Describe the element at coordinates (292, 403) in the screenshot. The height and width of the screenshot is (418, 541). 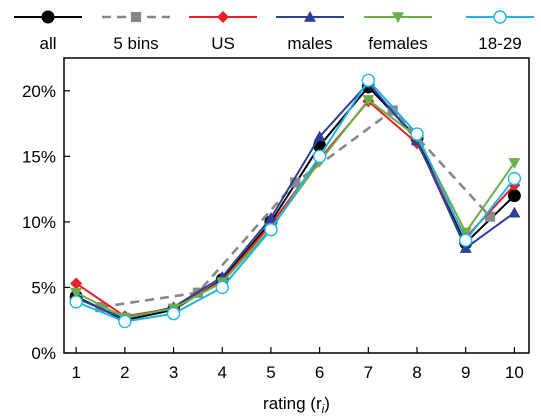
I see `x-axis-title-text: rating (r` at that location.